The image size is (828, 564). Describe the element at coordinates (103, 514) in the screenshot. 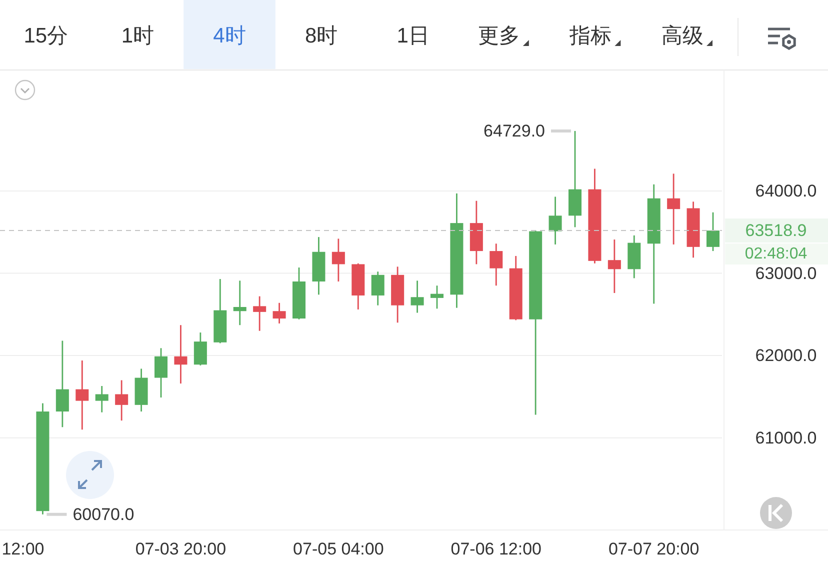

I see `extreme-label: 60070.0` at that location.